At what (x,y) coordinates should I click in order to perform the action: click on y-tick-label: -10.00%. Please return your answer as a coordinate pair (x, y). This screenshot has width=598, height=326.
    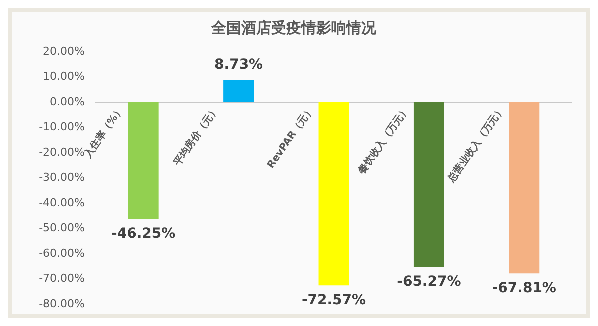
    Looking at the image, I should click on (62, 127).